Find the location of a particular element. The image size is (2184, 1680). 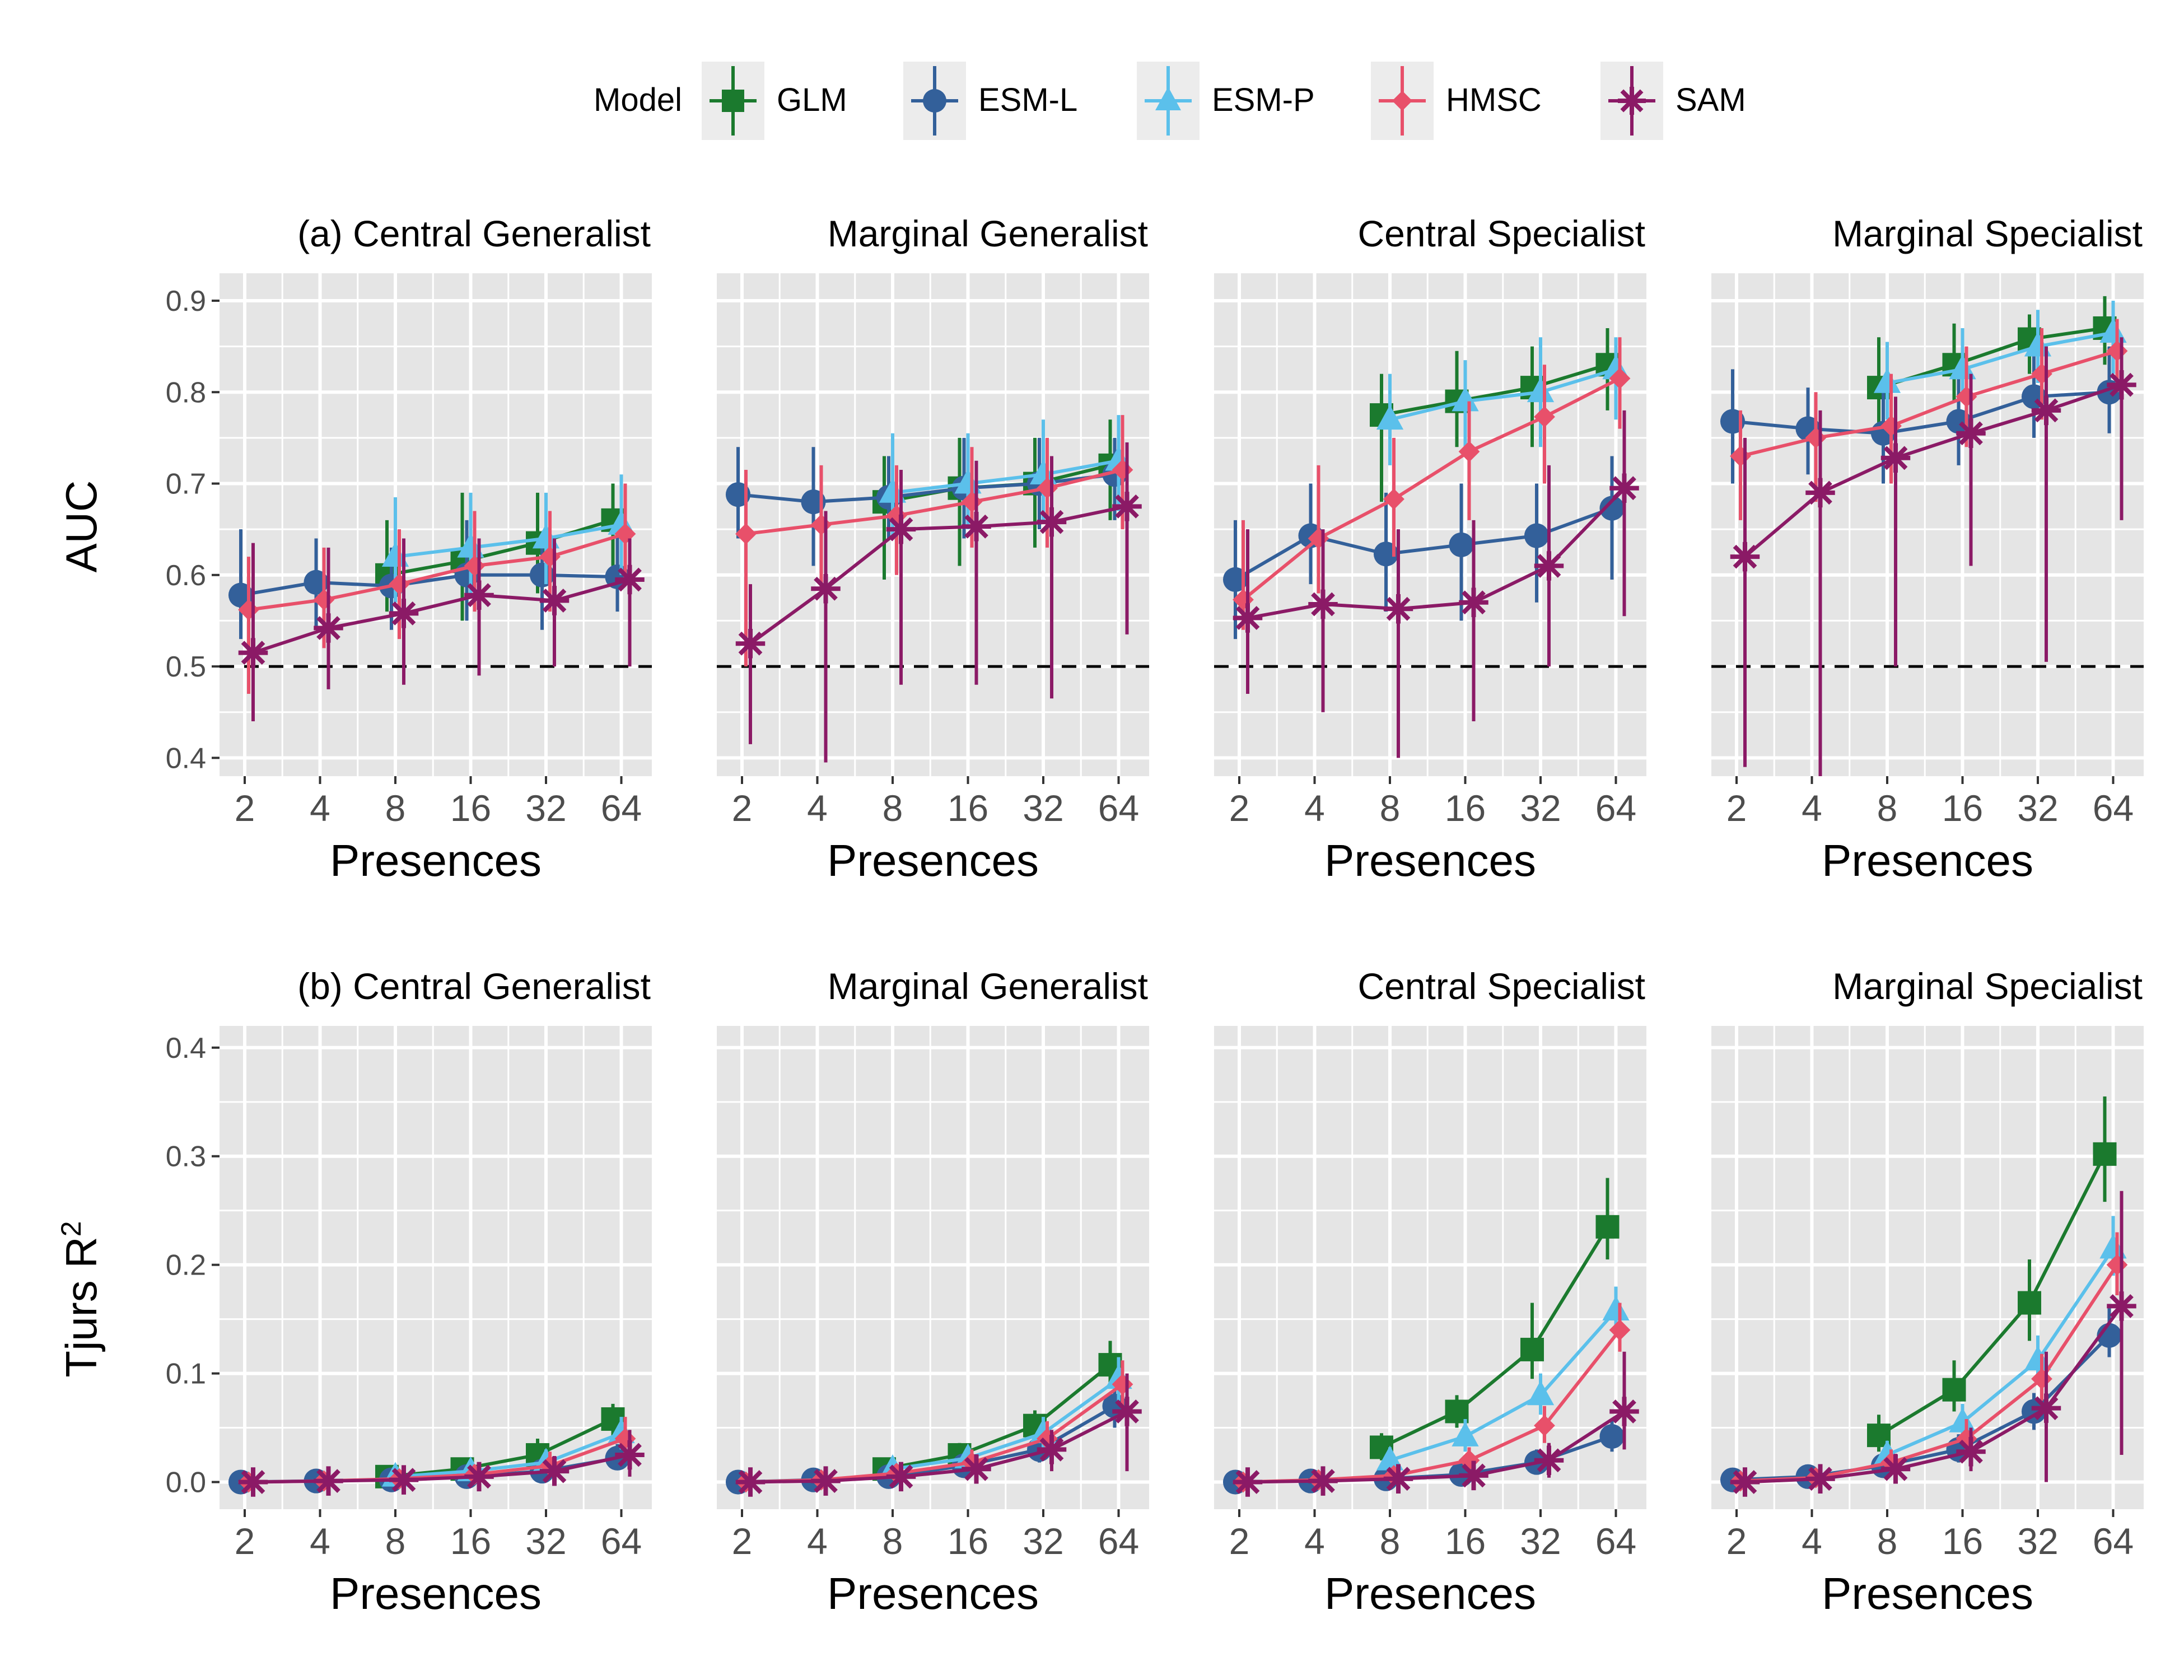

y-tick-label: 0.8 is located at coordinates (186, 393).